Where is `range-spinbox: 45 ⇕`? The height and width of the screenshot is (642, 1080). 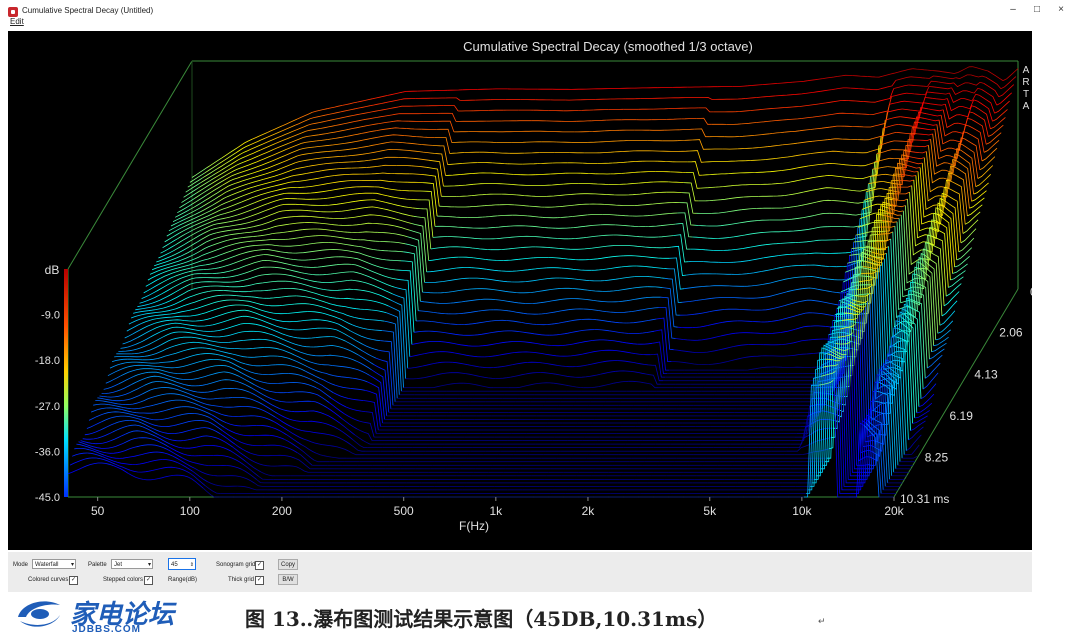 range-spinbox: 45 ⇕ is located at coordinates (182, 564).